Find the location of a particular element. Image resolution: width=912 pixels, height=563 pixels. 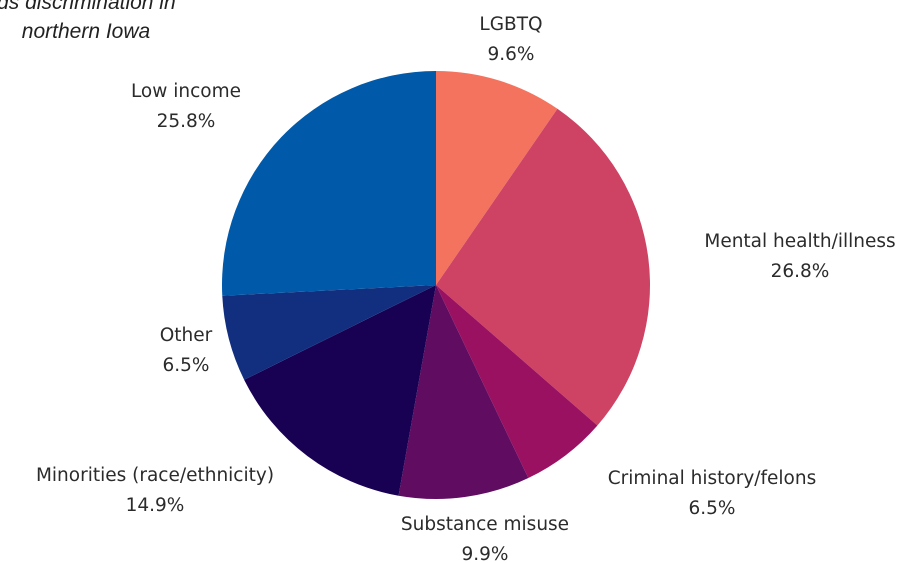

value-low-income: 25.8% is located at coordinates (186, 121).